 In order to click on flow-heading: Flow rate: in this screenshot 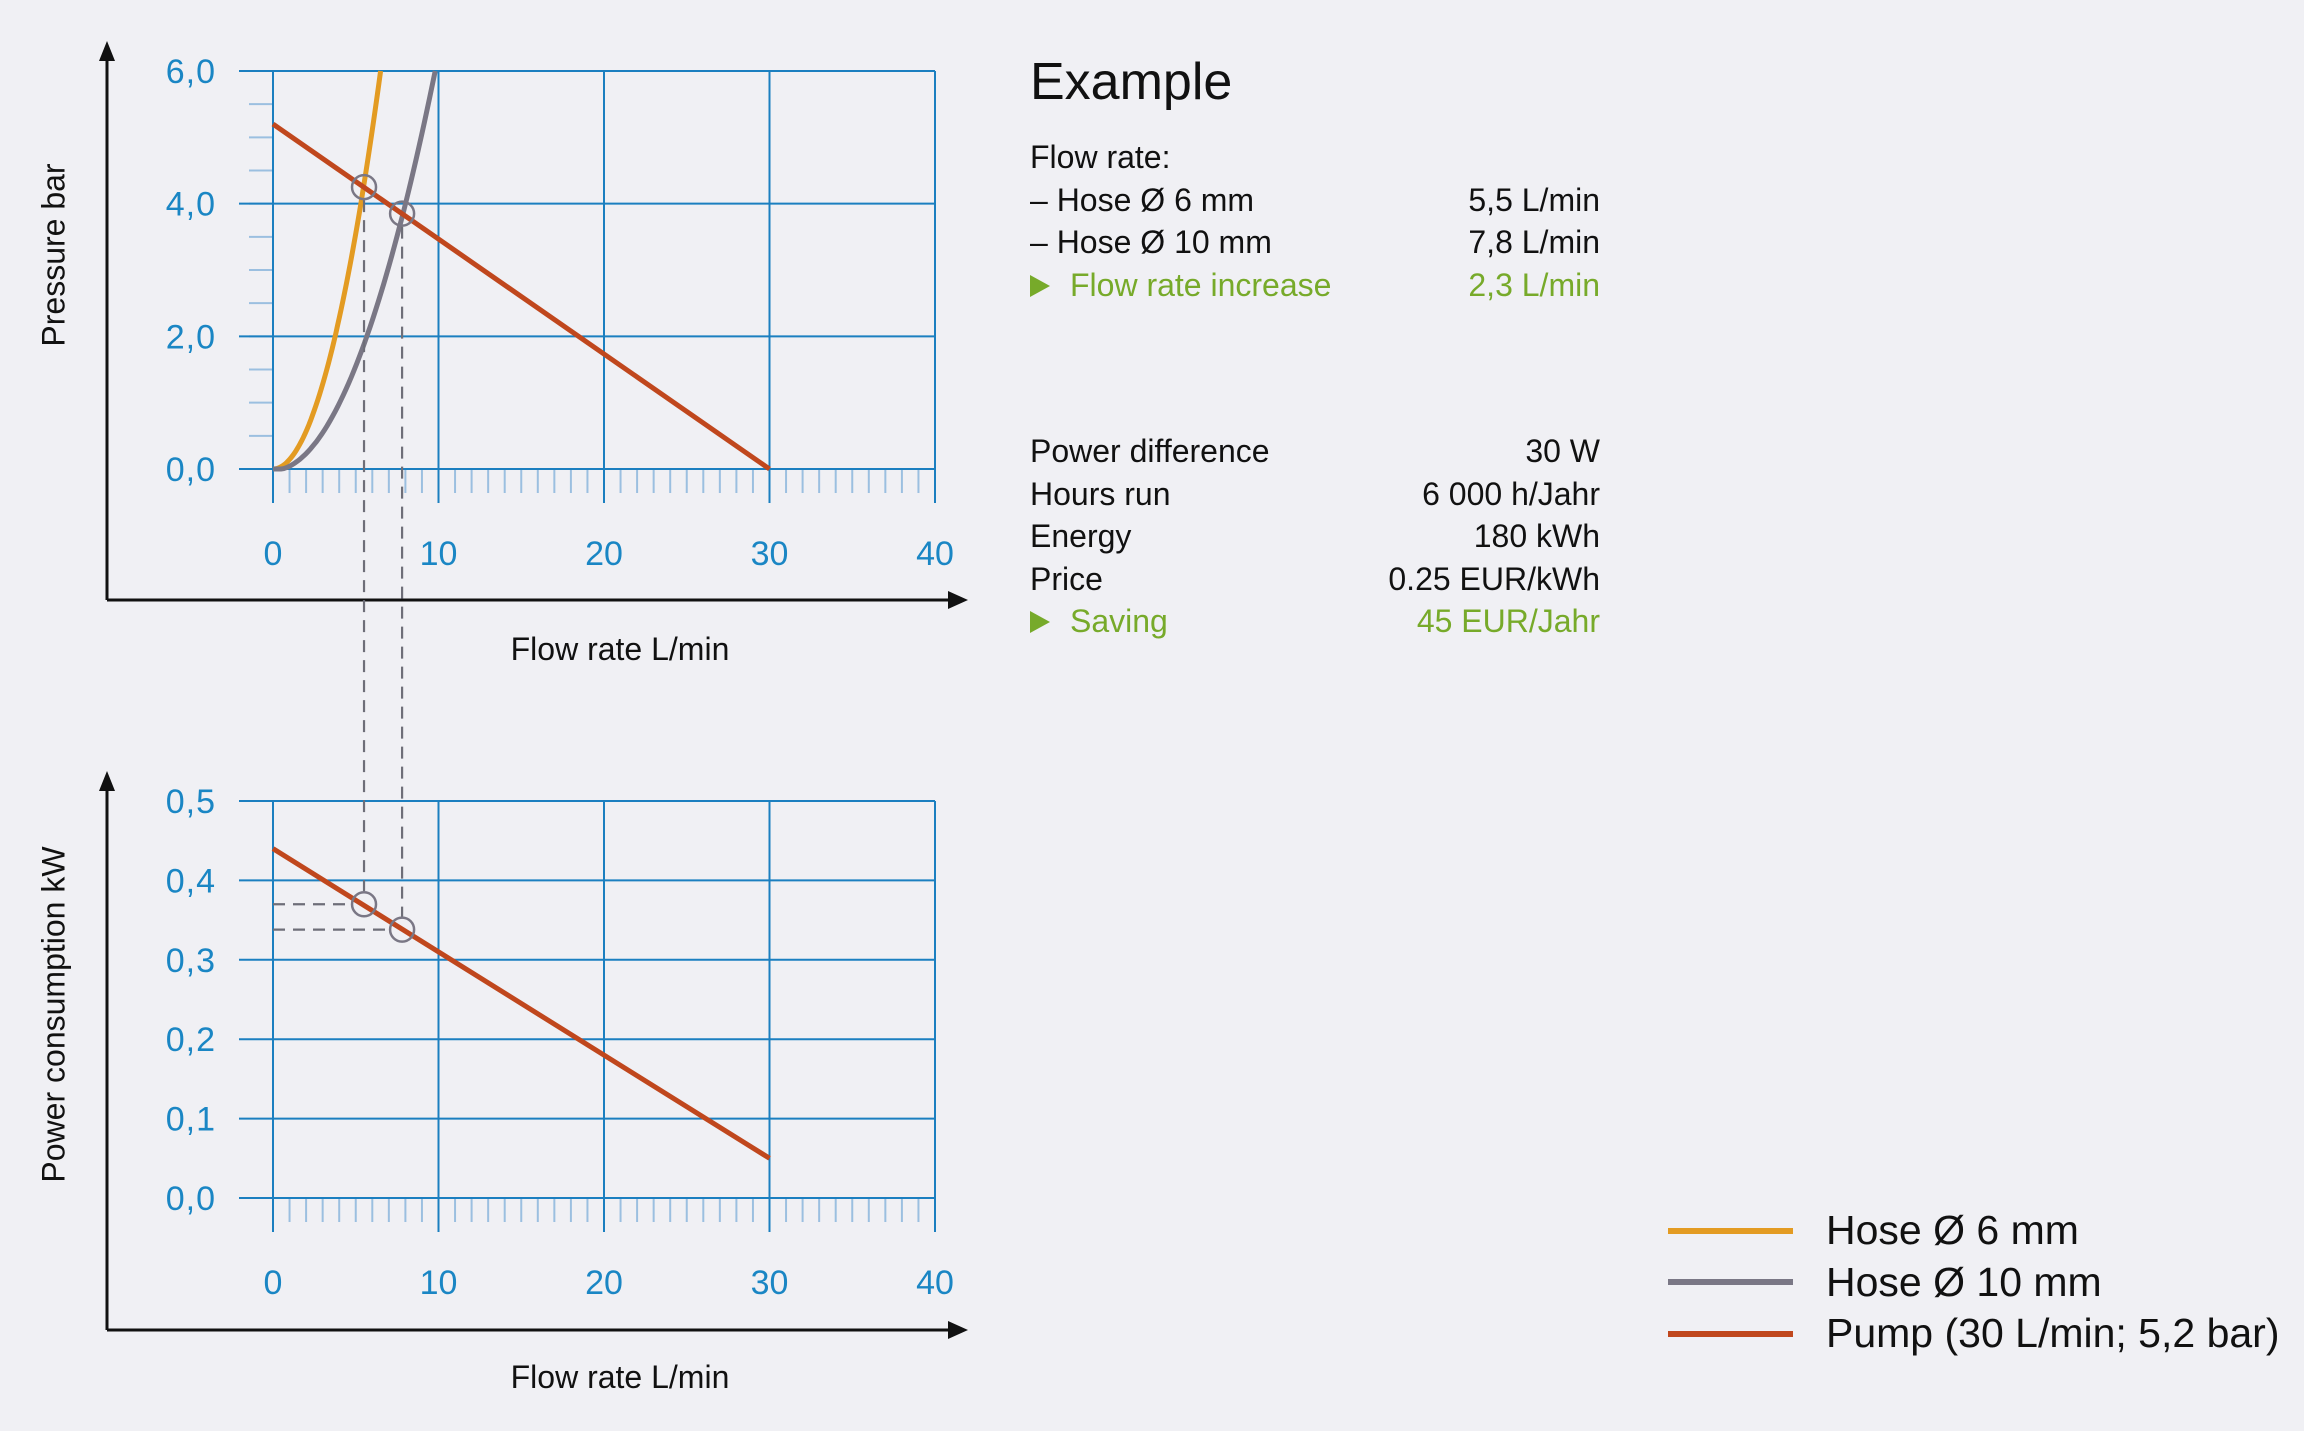, I will do `click(1315, 157)`.